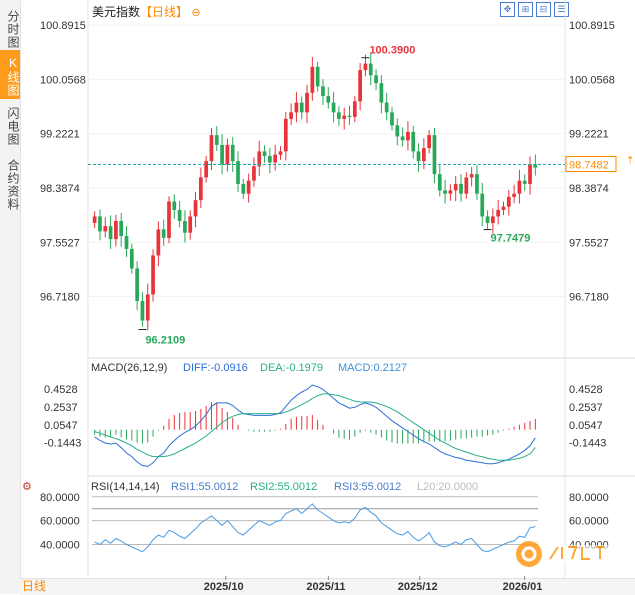 This screenshot has height=595, width=635. What do you see at coordinates (61, 426) in the screenshot?
I see `macd-tick-left: 0.0547` at bounding box center [61, 426].